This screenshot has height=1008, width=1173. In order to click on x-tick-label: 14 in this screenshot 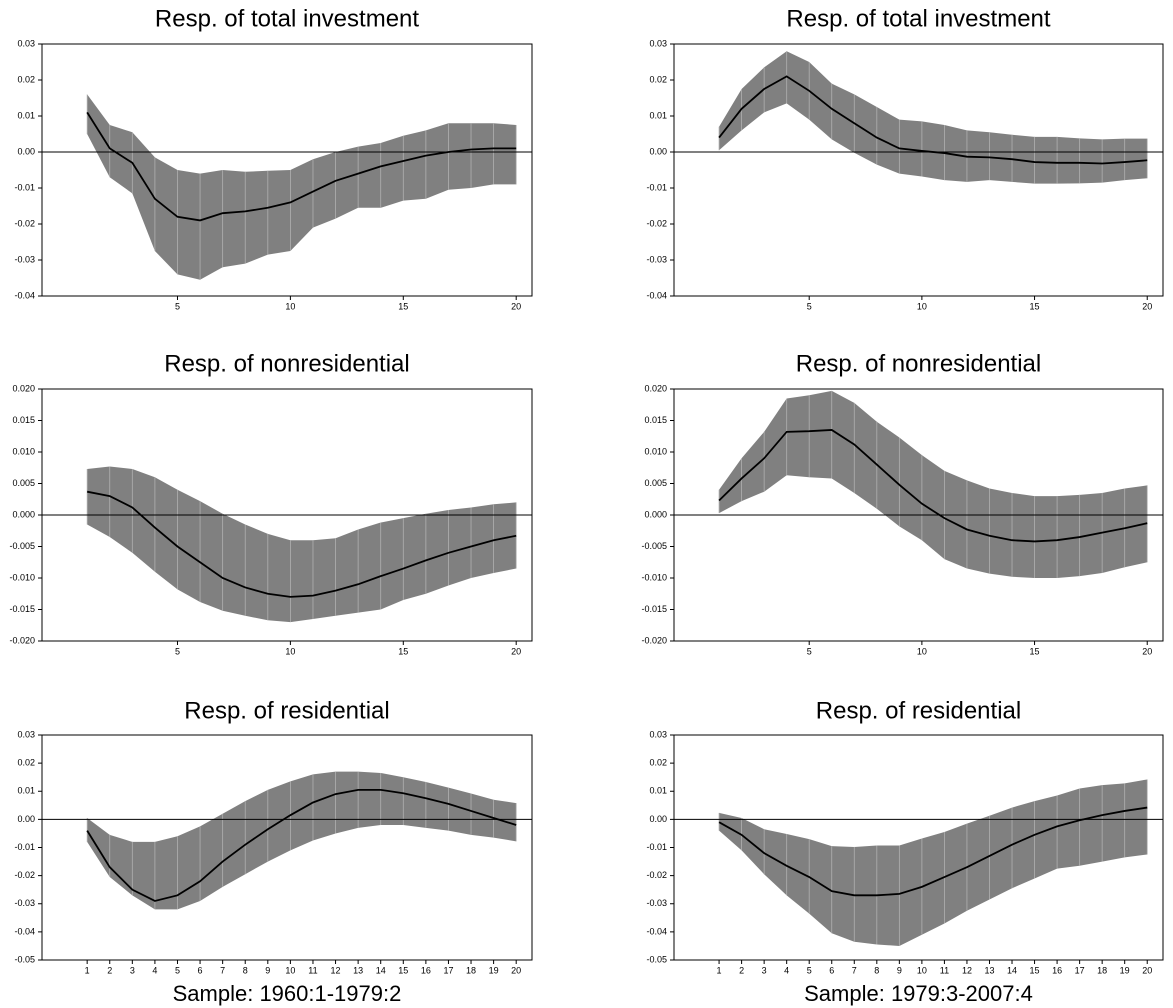, I will do `click(381, 970)`.